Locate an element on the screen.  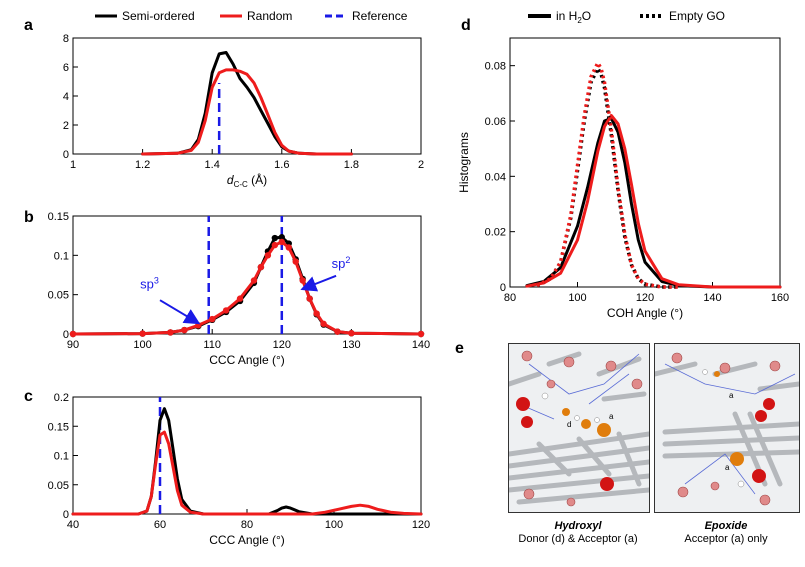
panel-label: e is located at coordinates (459, 348).